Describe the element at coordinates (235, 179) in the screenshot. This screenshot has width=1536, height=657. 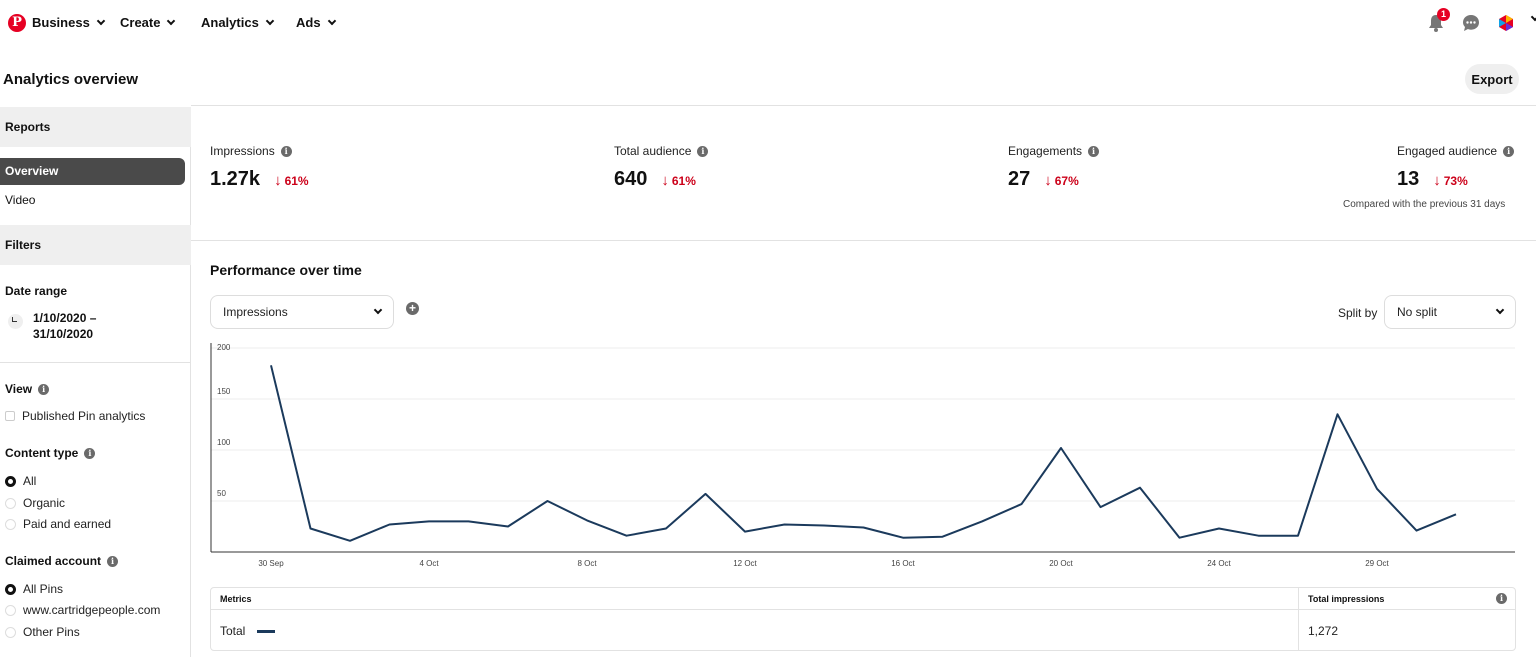
I see `metric-value: 1.27k` at that location.